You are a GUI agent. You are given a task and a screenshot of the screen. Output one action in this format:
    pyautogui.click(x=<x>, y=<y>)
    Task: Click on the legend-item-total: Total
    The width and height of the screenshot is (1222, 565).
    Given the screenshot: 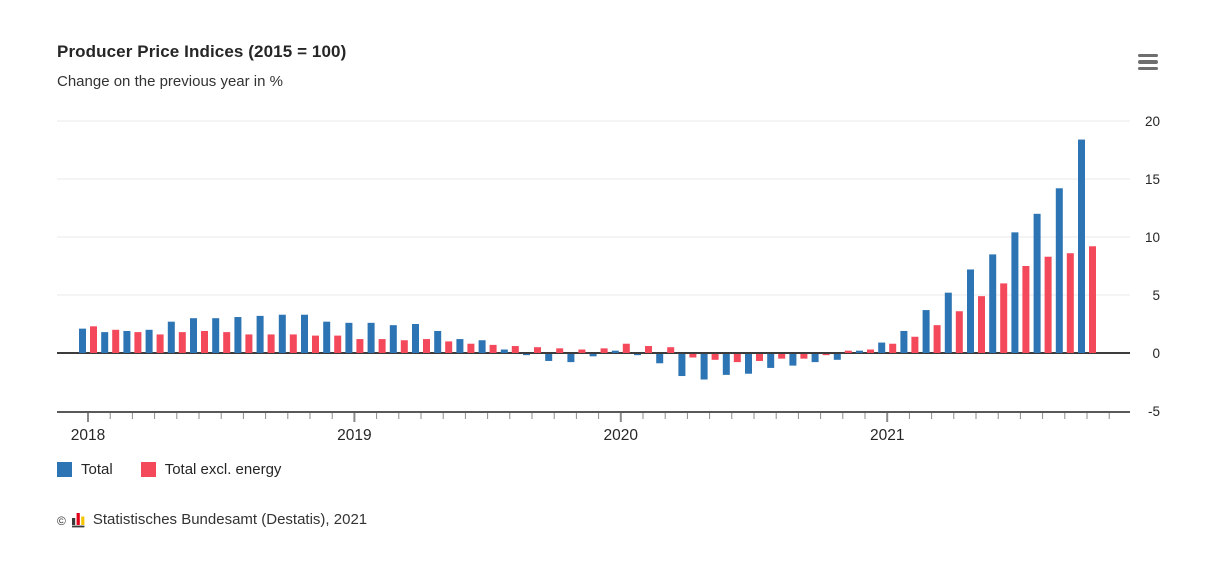 What is the action you would take?
    pyautogui.click(x=85, y=469)
    